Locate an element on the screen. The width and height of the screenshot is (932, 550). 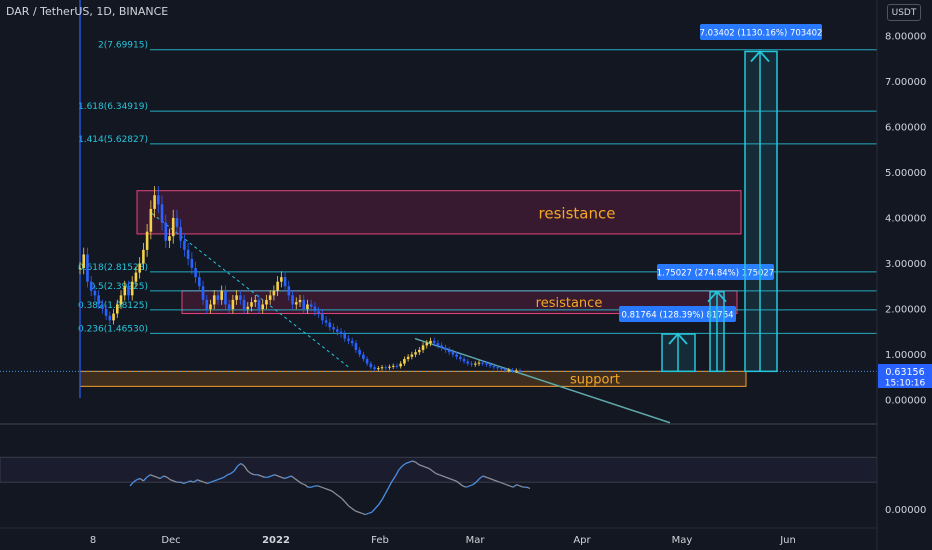
countdown-timer: 15:10:16 is located at coordinates (905, 384).